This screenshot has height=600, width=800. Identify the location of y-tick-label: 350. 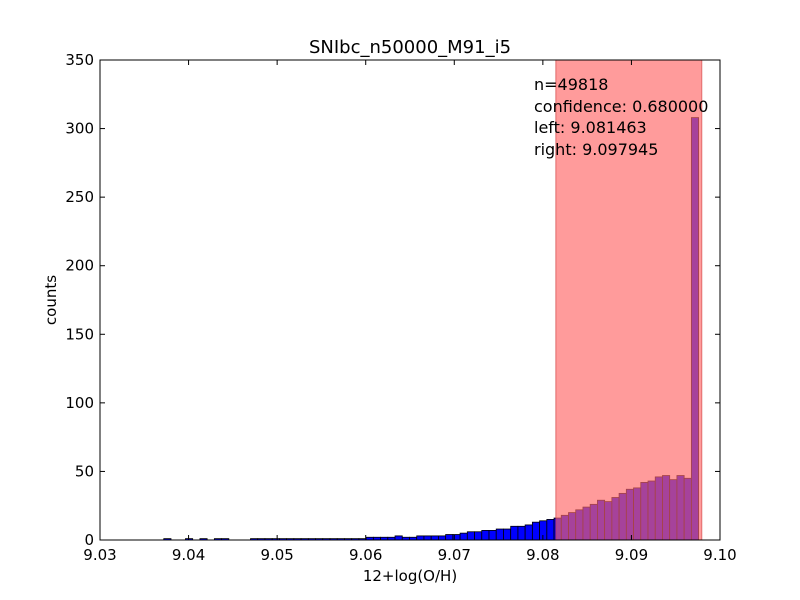
(79, 60).